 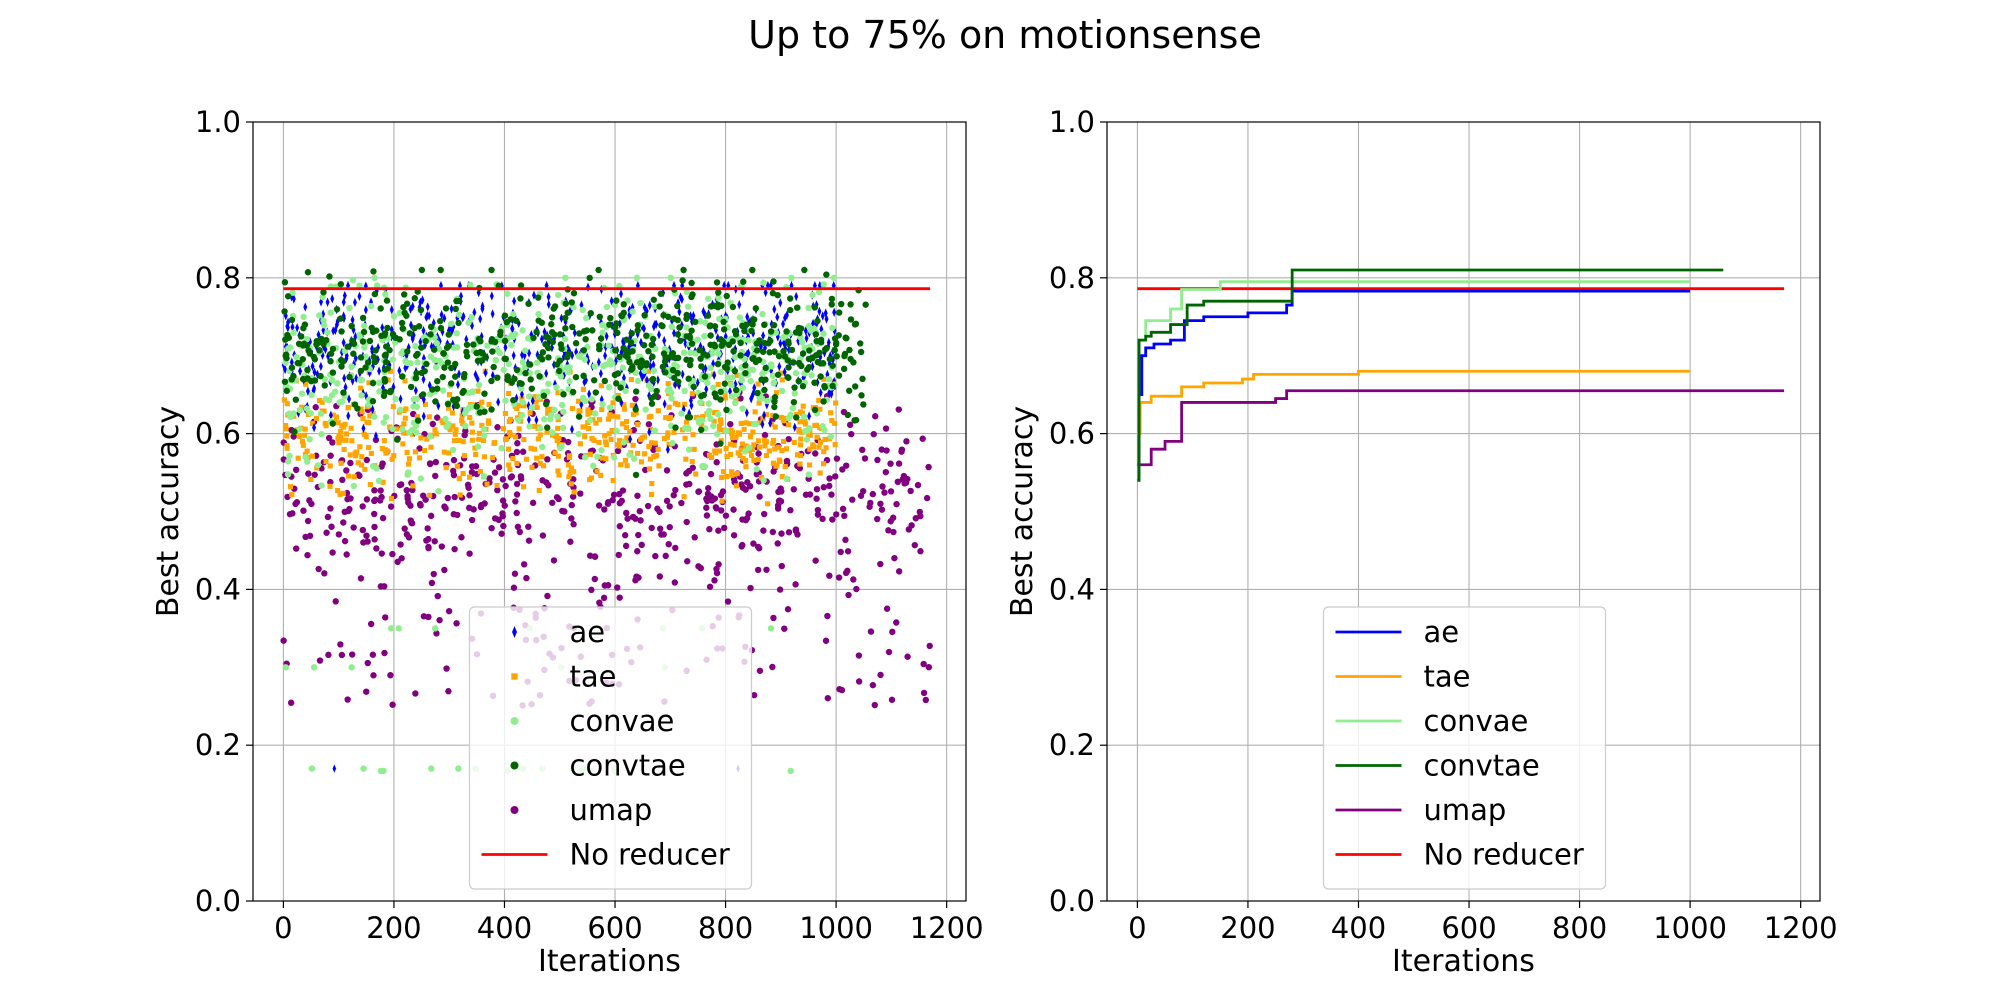 I want to click on x-axis-label: Iterations, so click(x=1463, y=961).